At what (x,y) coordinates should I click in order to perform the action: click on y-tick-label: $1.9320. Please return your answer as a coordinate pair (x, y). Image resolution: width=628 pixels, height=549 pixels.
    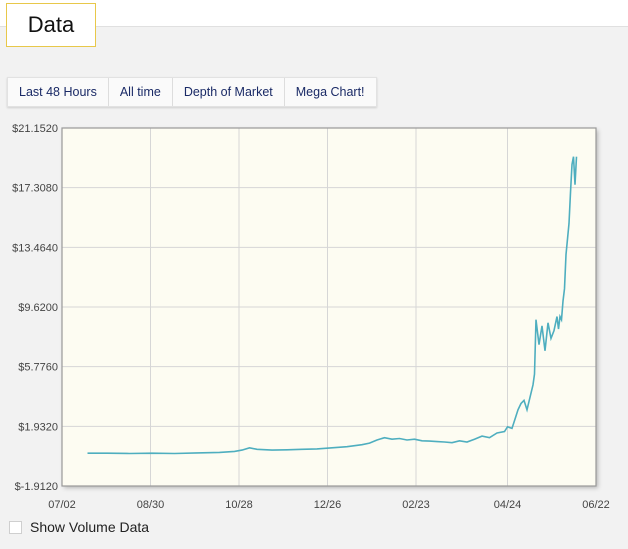
    Looking at the image, I should click on (38, 427).